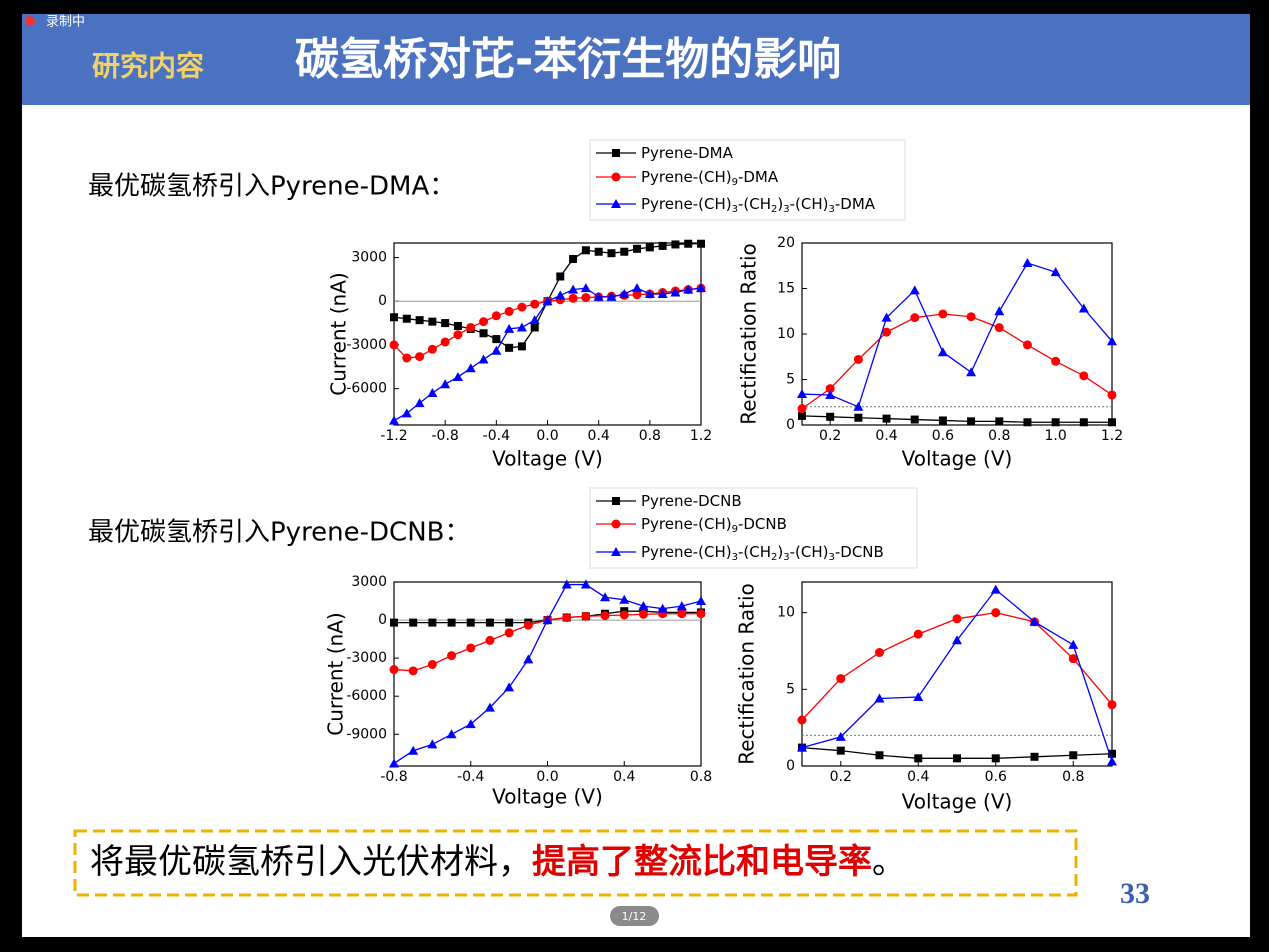  Describe the element at coordinates (636, 59) in the screenshot. I see `header-band` at that location.